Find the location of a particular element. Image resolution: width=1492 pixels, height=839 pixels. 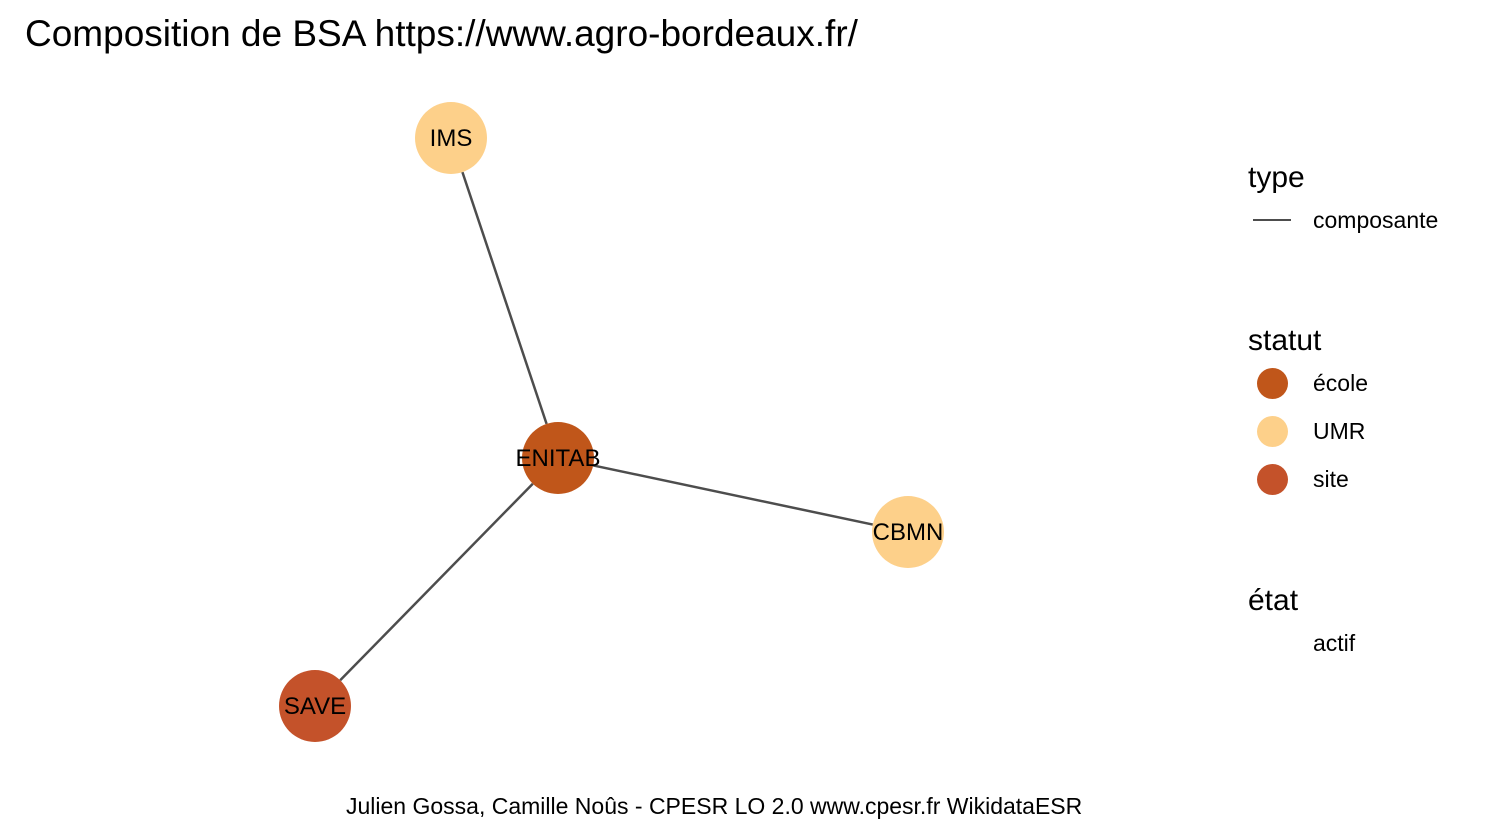

legend-label: site is located at coordinates (1331, 479).